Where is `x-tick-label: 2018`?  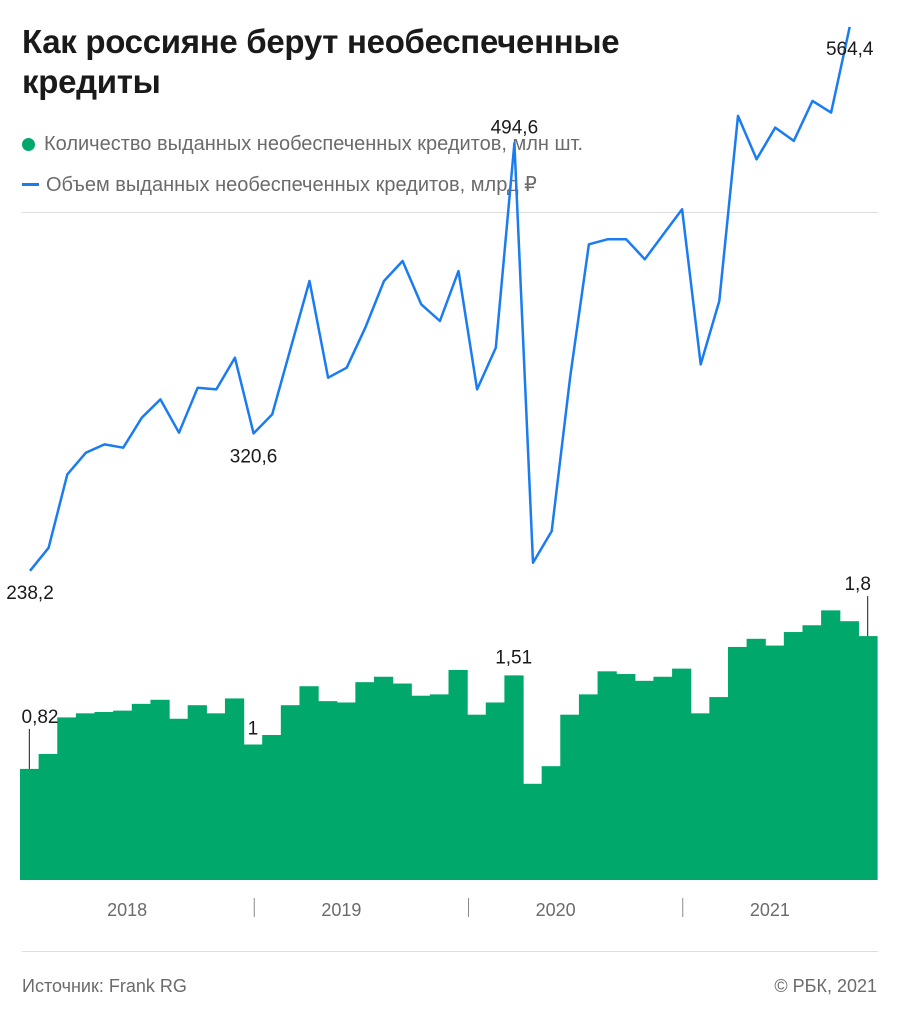
x-tick-label: 2018 is located at coordinates (127, 910).